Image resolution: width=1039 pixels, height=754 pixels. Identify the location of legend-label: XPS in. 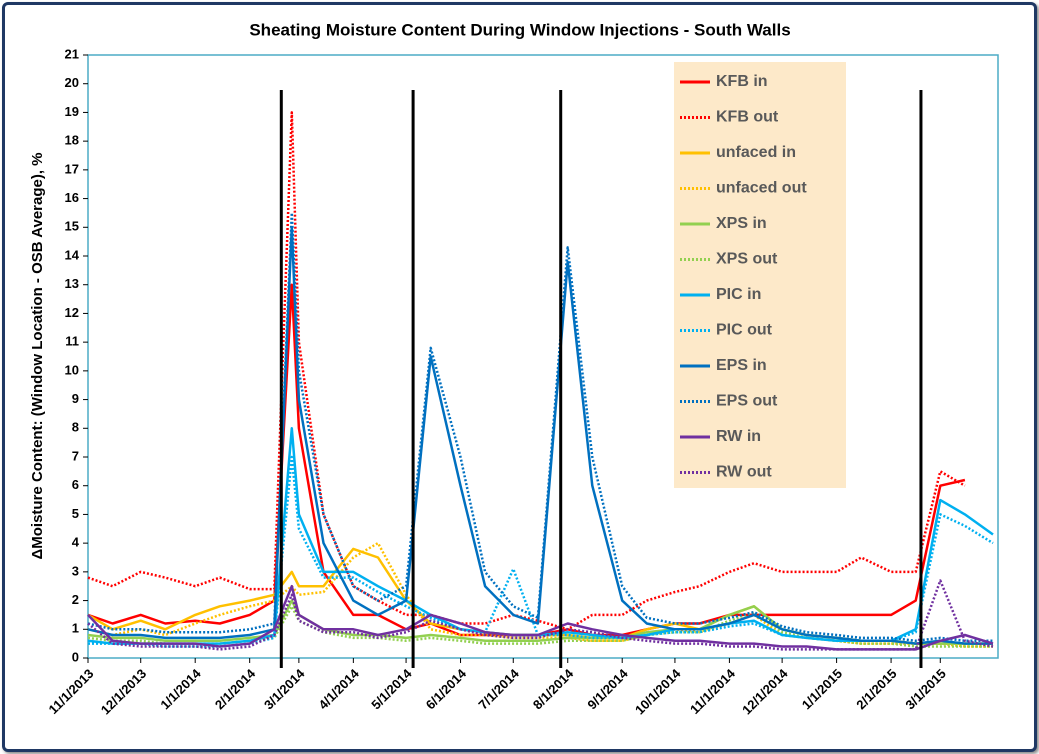
(741, 223).